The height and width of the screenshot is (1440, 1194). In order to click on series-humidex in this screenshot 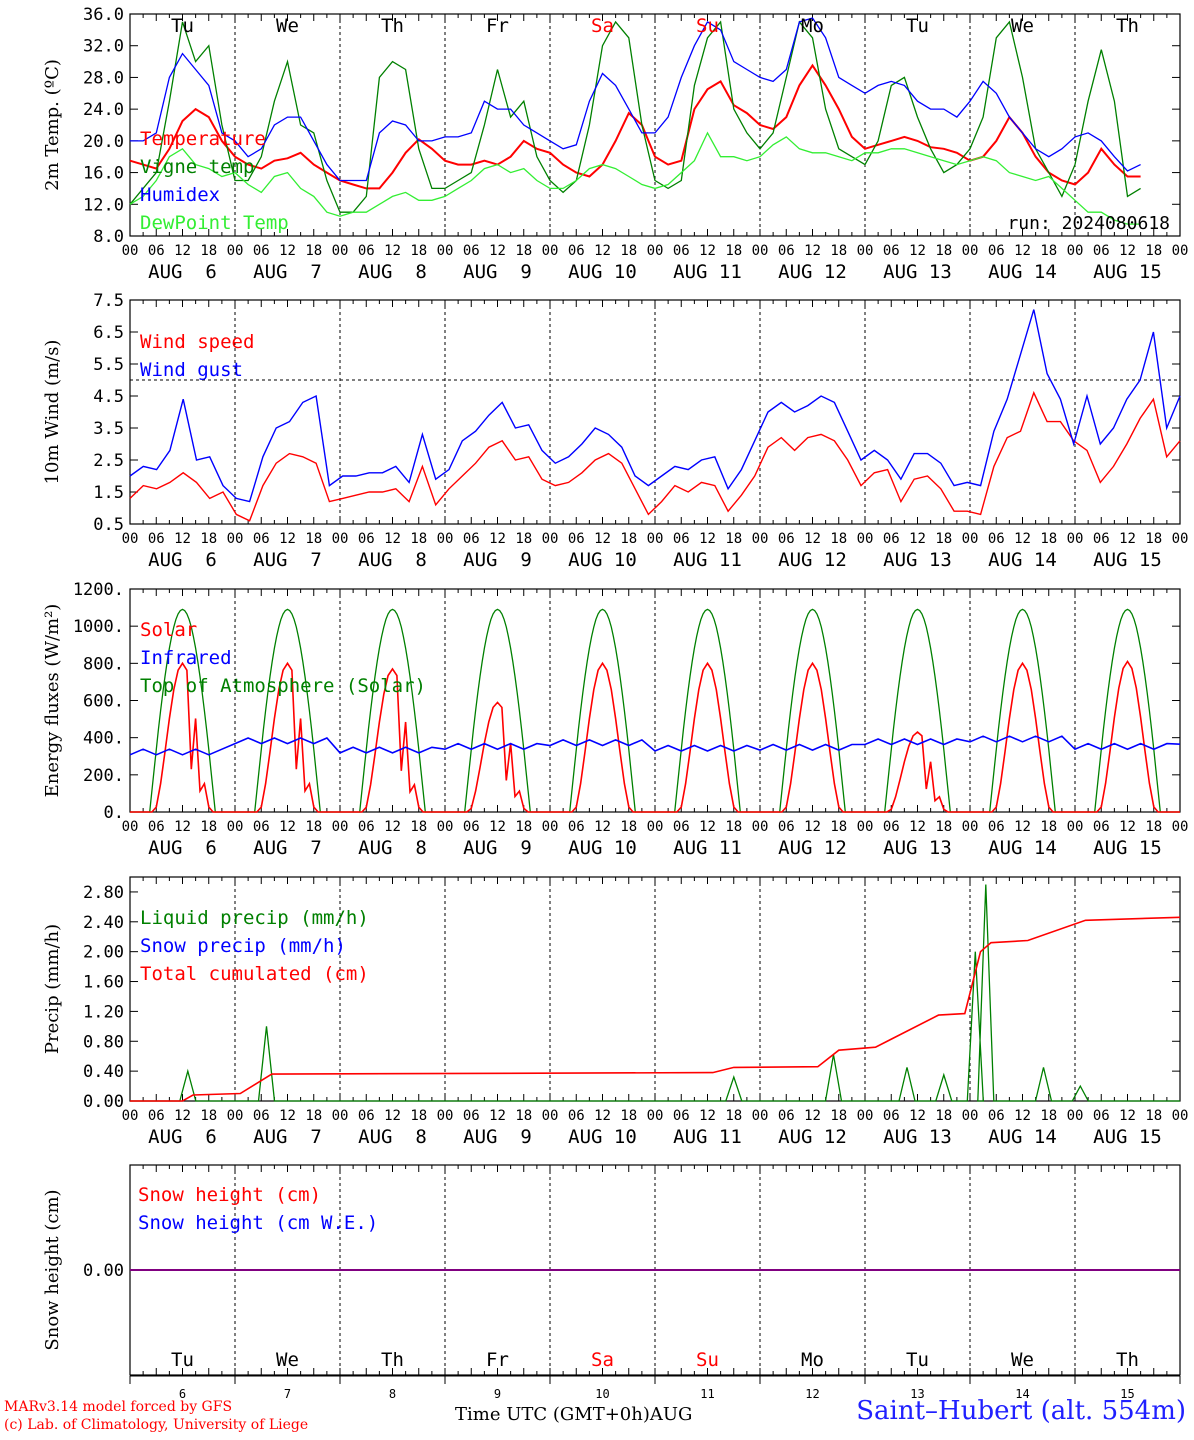, I will do `click(635, 99)`.